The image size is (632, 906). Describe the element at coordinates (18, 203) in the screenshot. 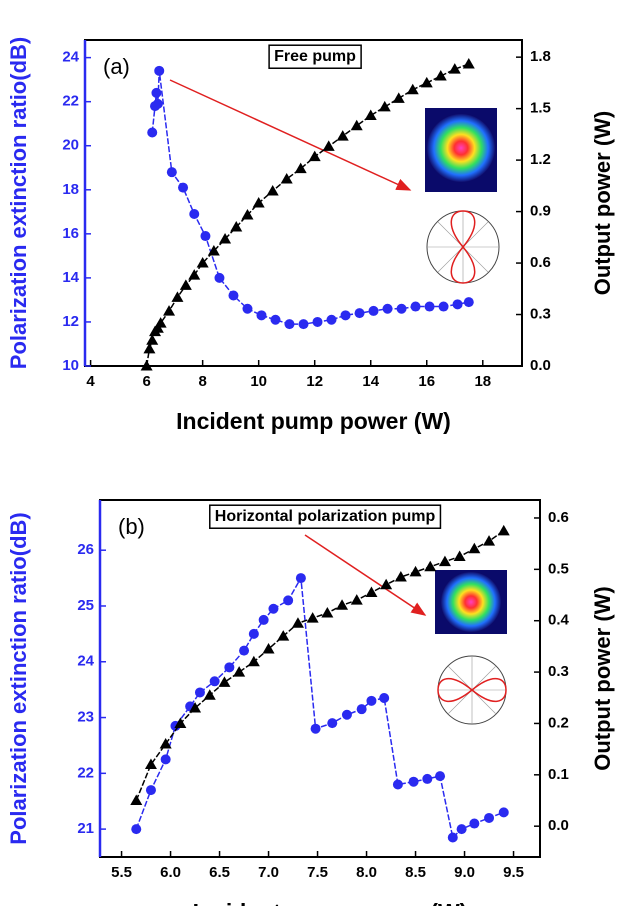

I see `y-axis-label: Polarization extinction ratio(dB)` at that location.